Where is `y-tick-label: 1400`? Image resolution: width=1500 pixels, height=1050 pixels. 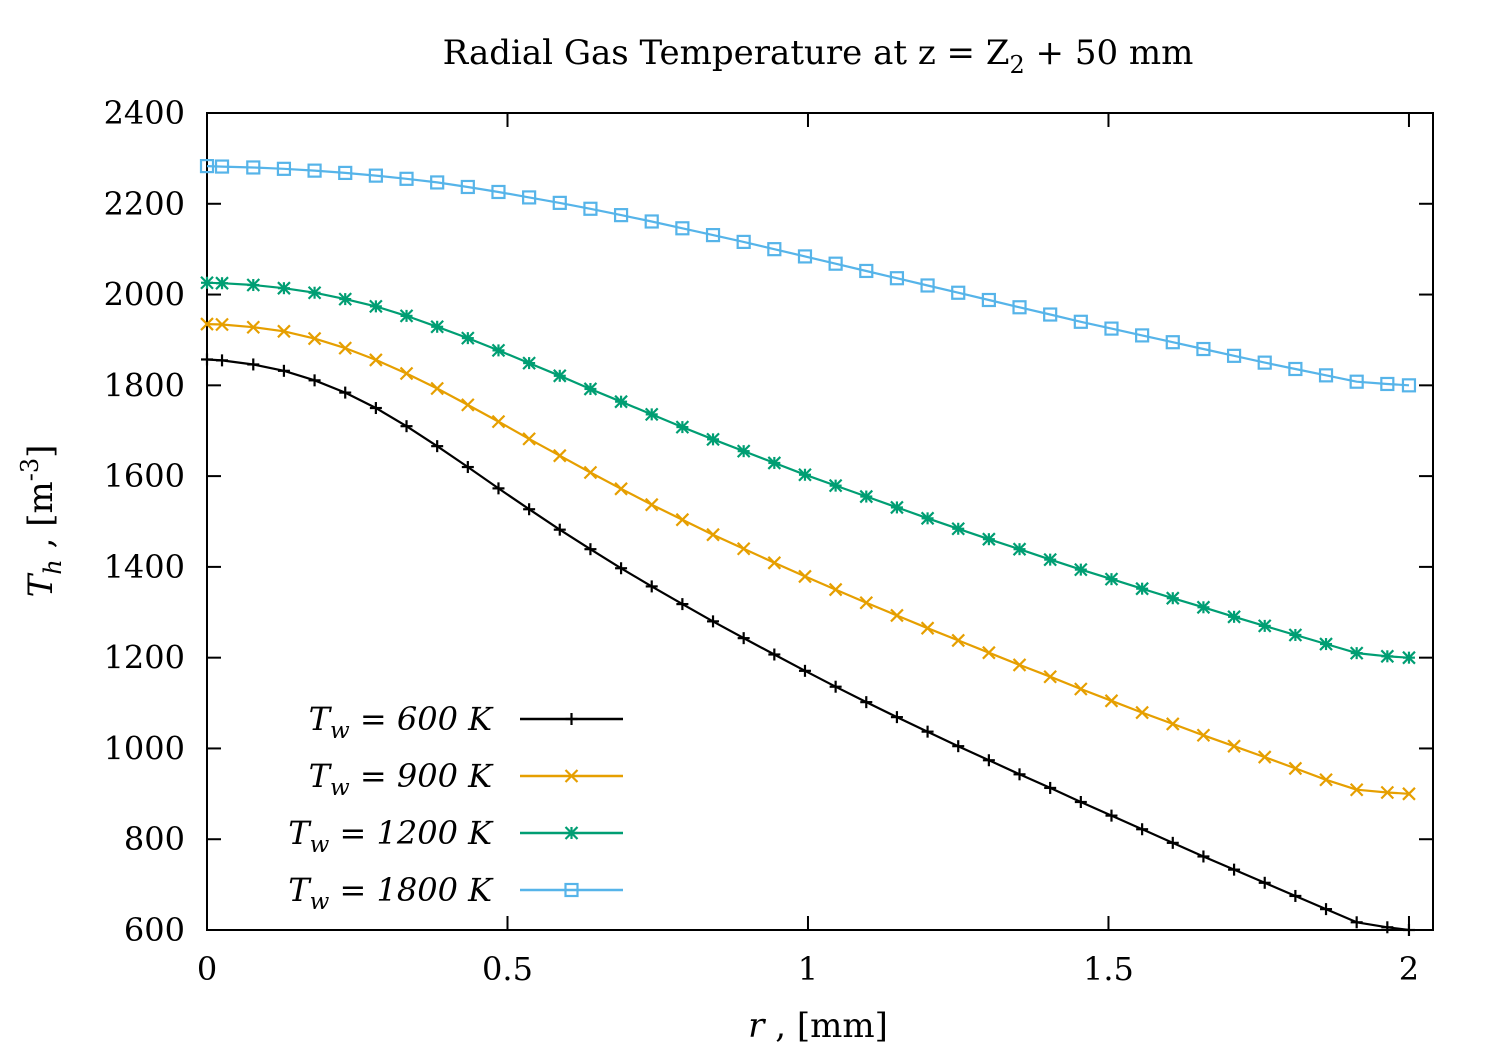
y-tick-label: 1400 is located at coordinates (144, 567).